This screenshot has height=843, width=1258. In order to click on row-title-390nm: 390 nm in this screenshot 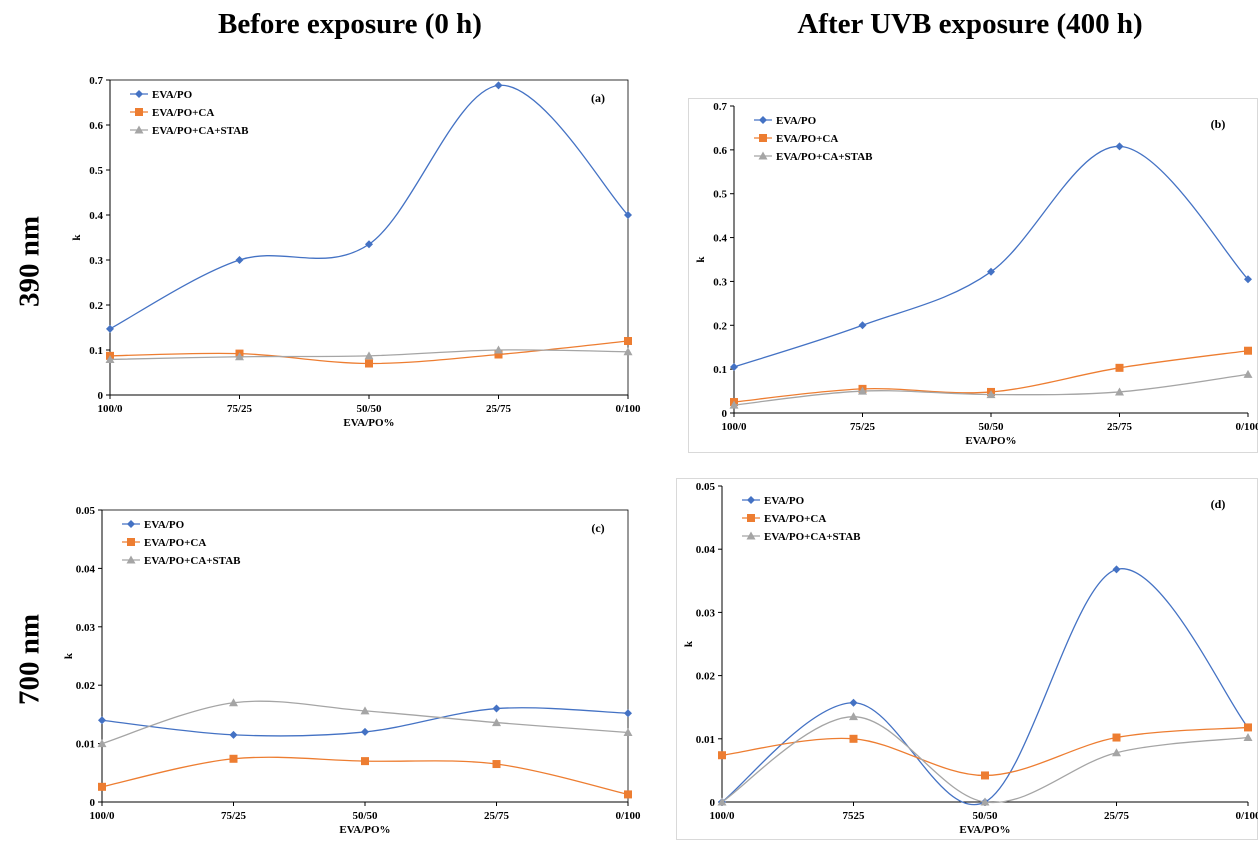, I will do `click(29, 261)`.